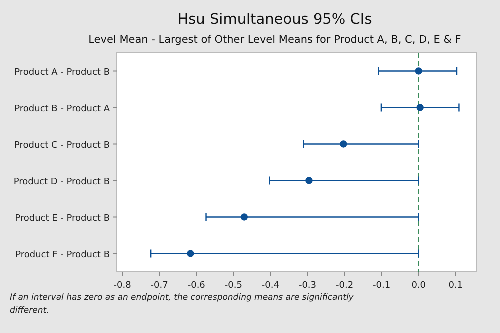 Image resolution: width=500 pixels, height=333 pixels. What do you see at coordinates (233, 286) in the screenshot?
I see `x-tick-label: -0.5` at bounding box center [233, 286].